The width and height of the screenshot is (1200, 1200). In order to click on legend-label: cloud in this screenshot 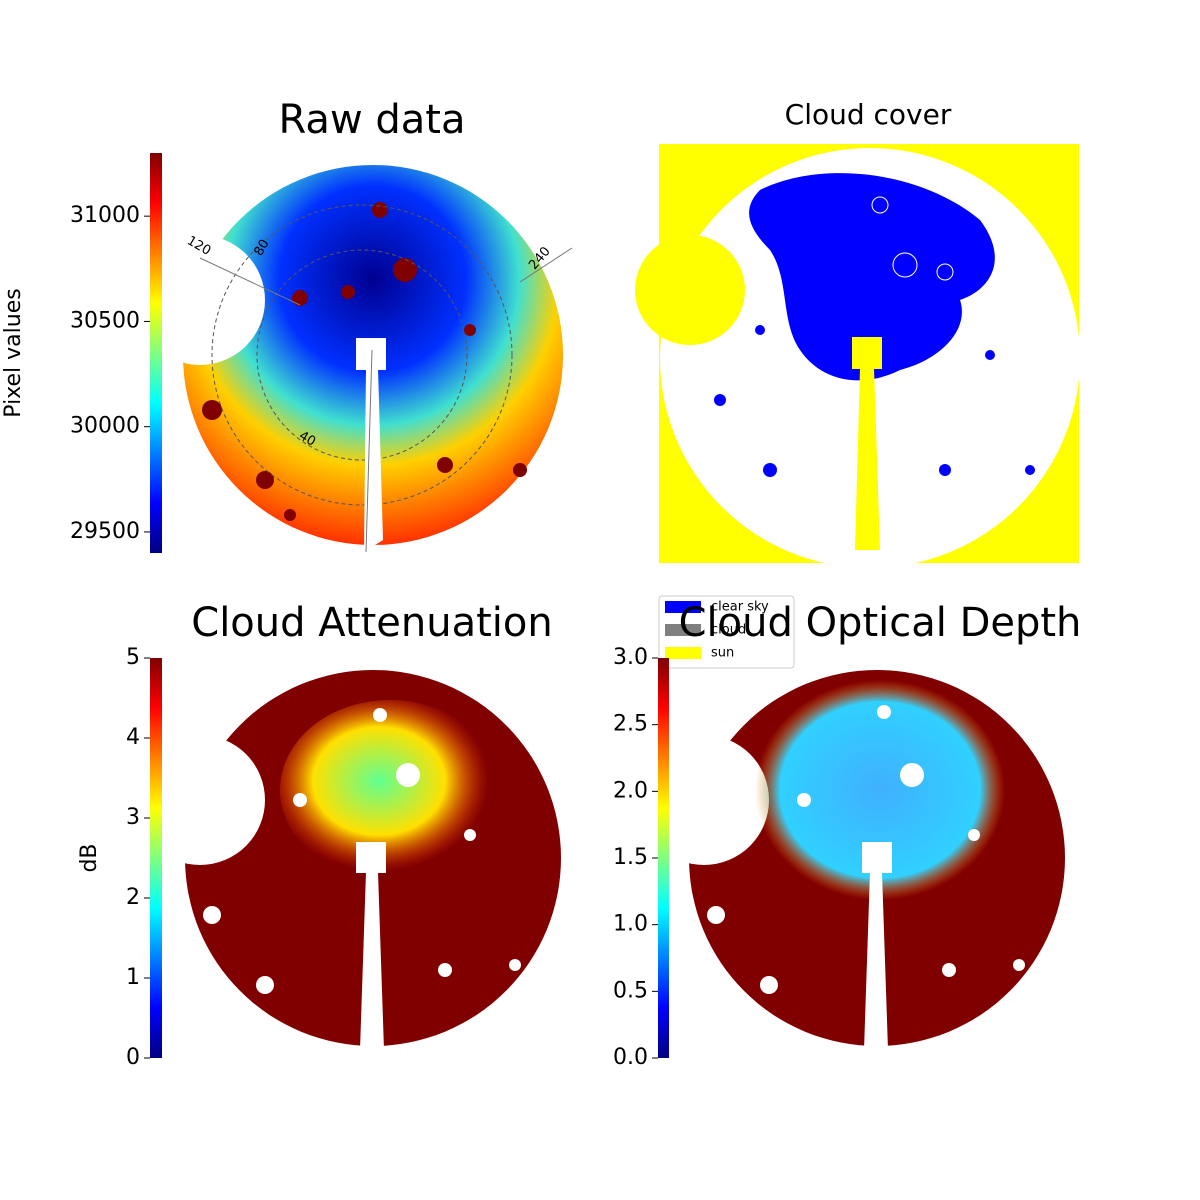, I will do `click(728, 630)`.